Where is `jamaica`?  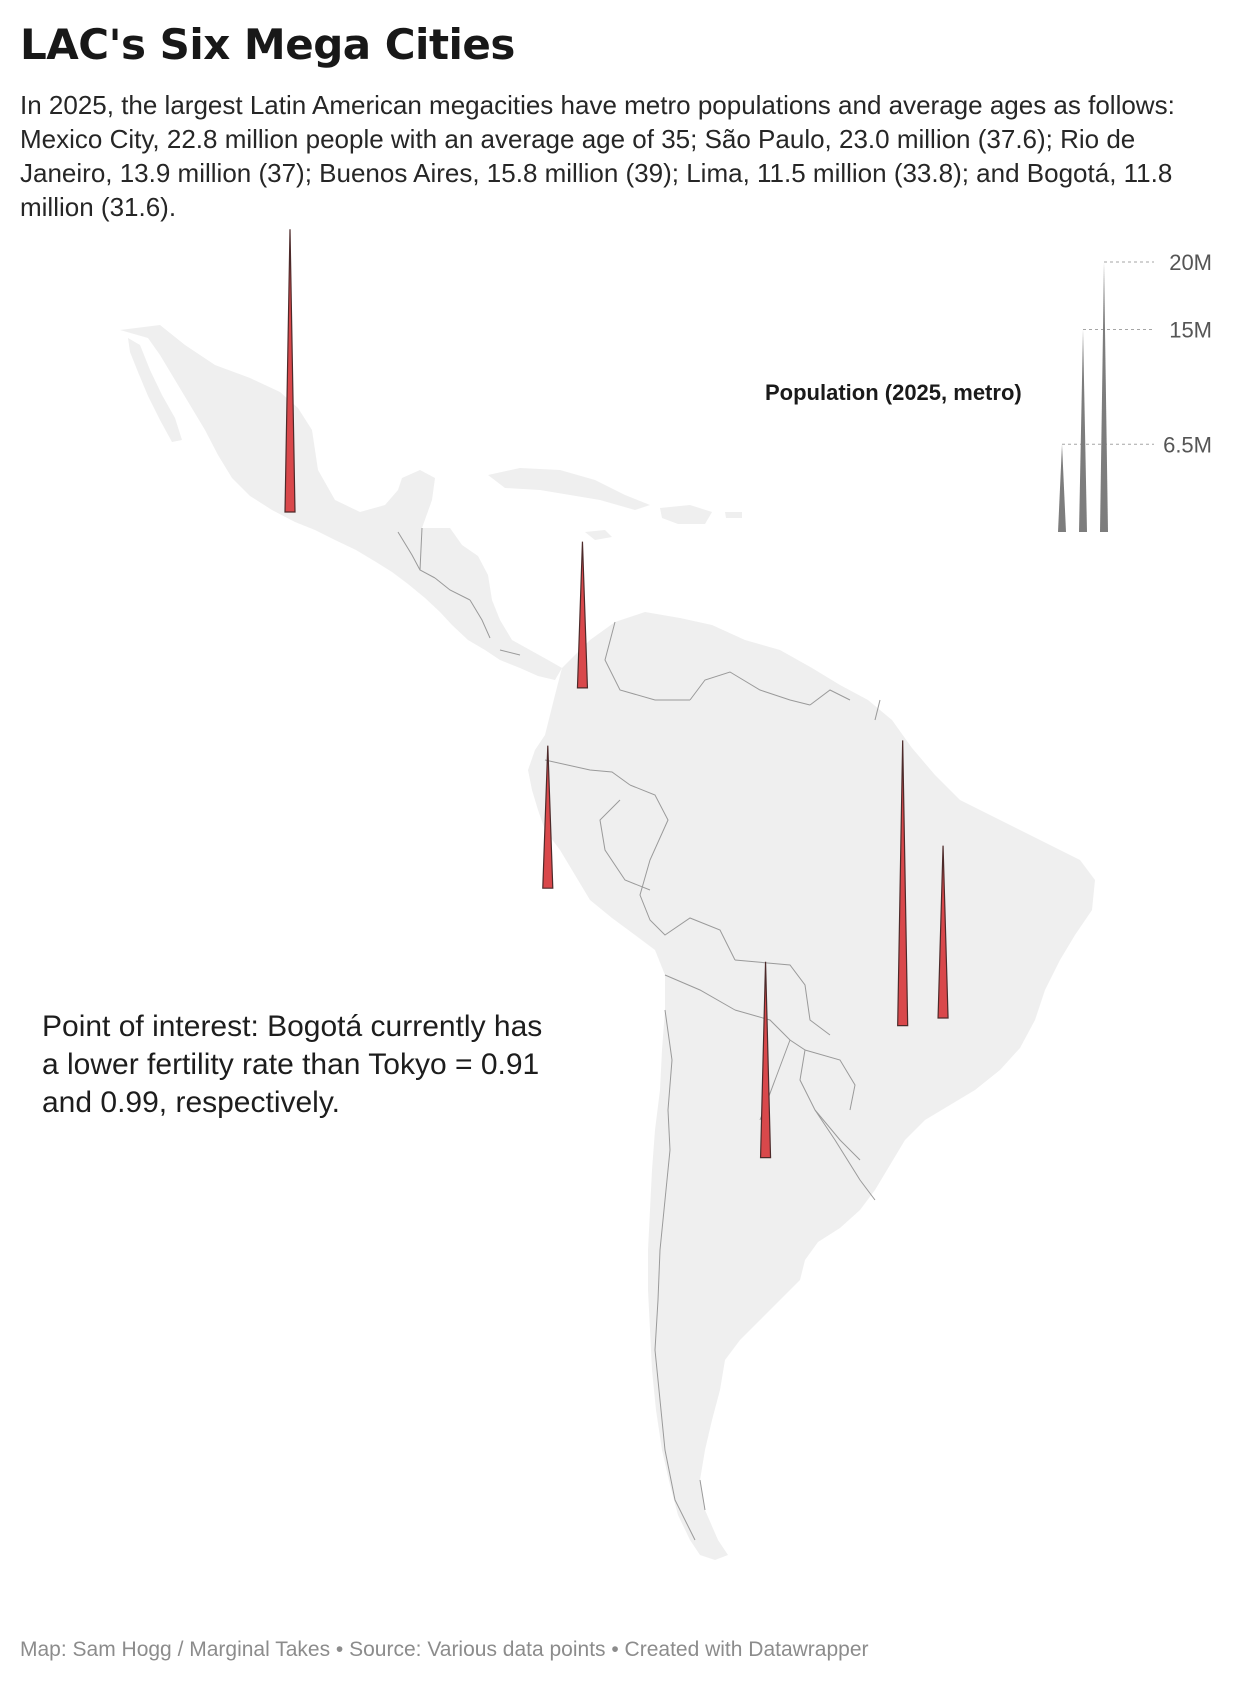 jamaica is located at coordinates (598, 535).